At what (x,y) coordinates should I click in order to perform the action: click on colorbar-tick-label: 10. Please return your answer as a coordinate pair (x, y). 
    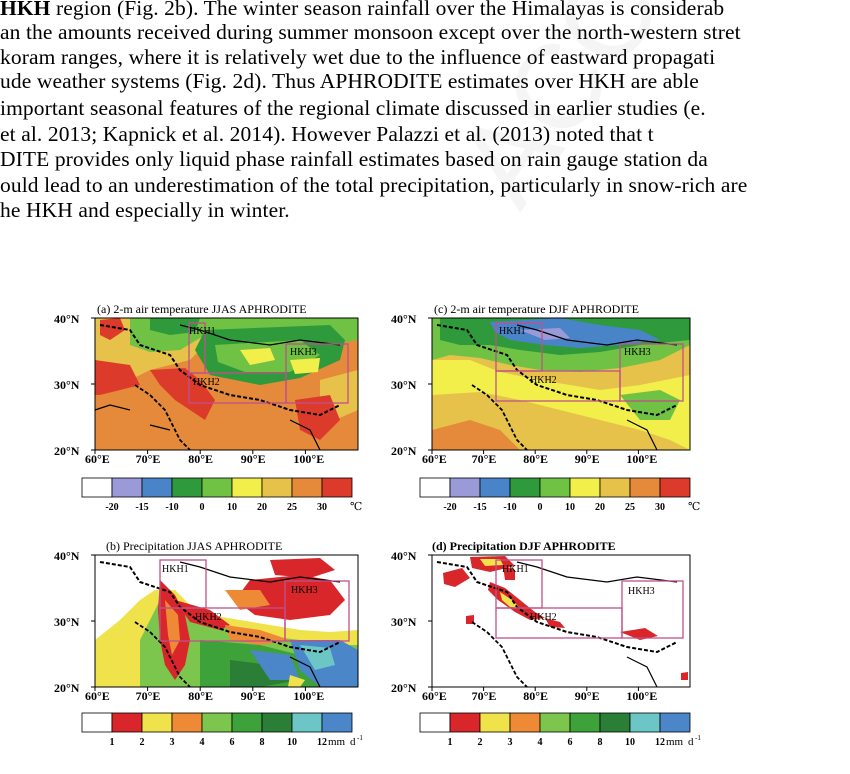
    Looking at the image, I should click on (232, 507).